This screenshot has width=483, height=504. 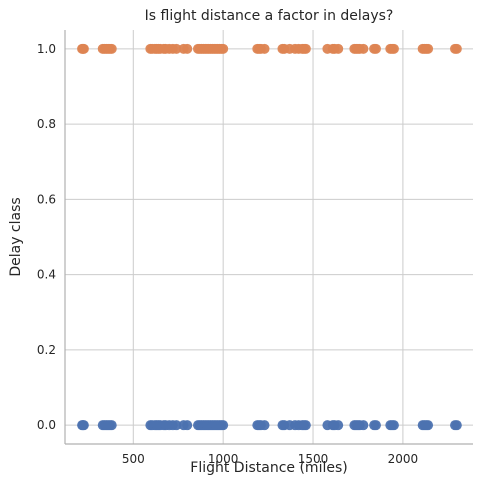 I want to click on y-tick-label: 1.0, so click(x=46, y=49).